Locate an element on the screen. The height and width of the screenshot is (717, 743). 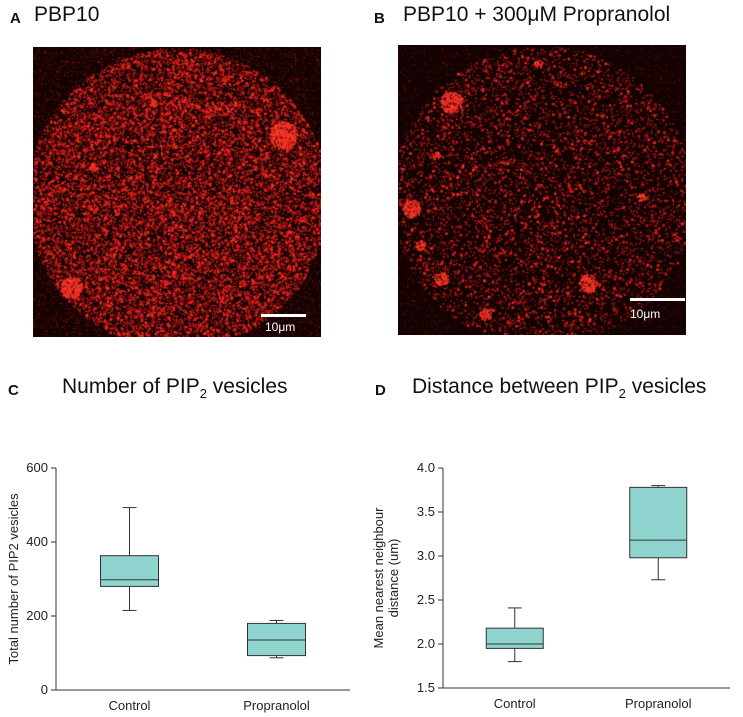
count-y-tick-label: 400 is located at coordinates (37, 541).